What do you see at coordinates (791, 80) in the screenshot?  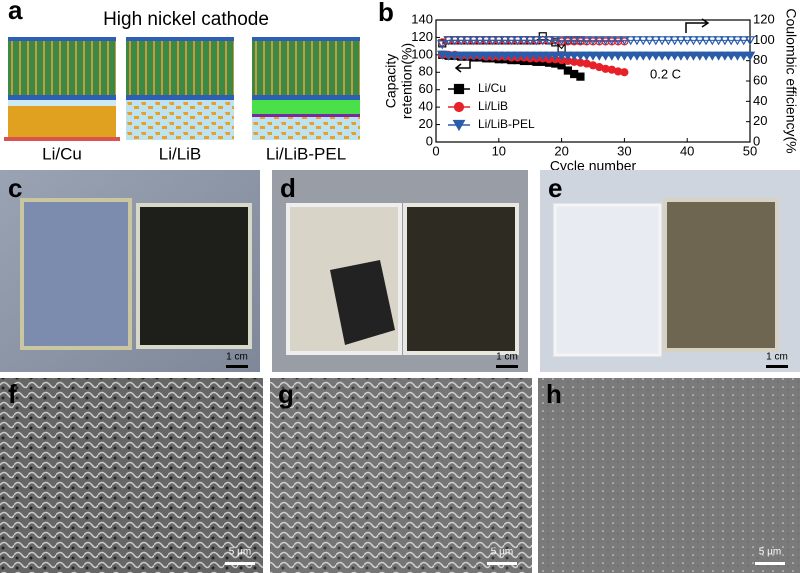 I see `y2-axis-label: Coulombic efficiency(%` at bounding box center [791, 80].